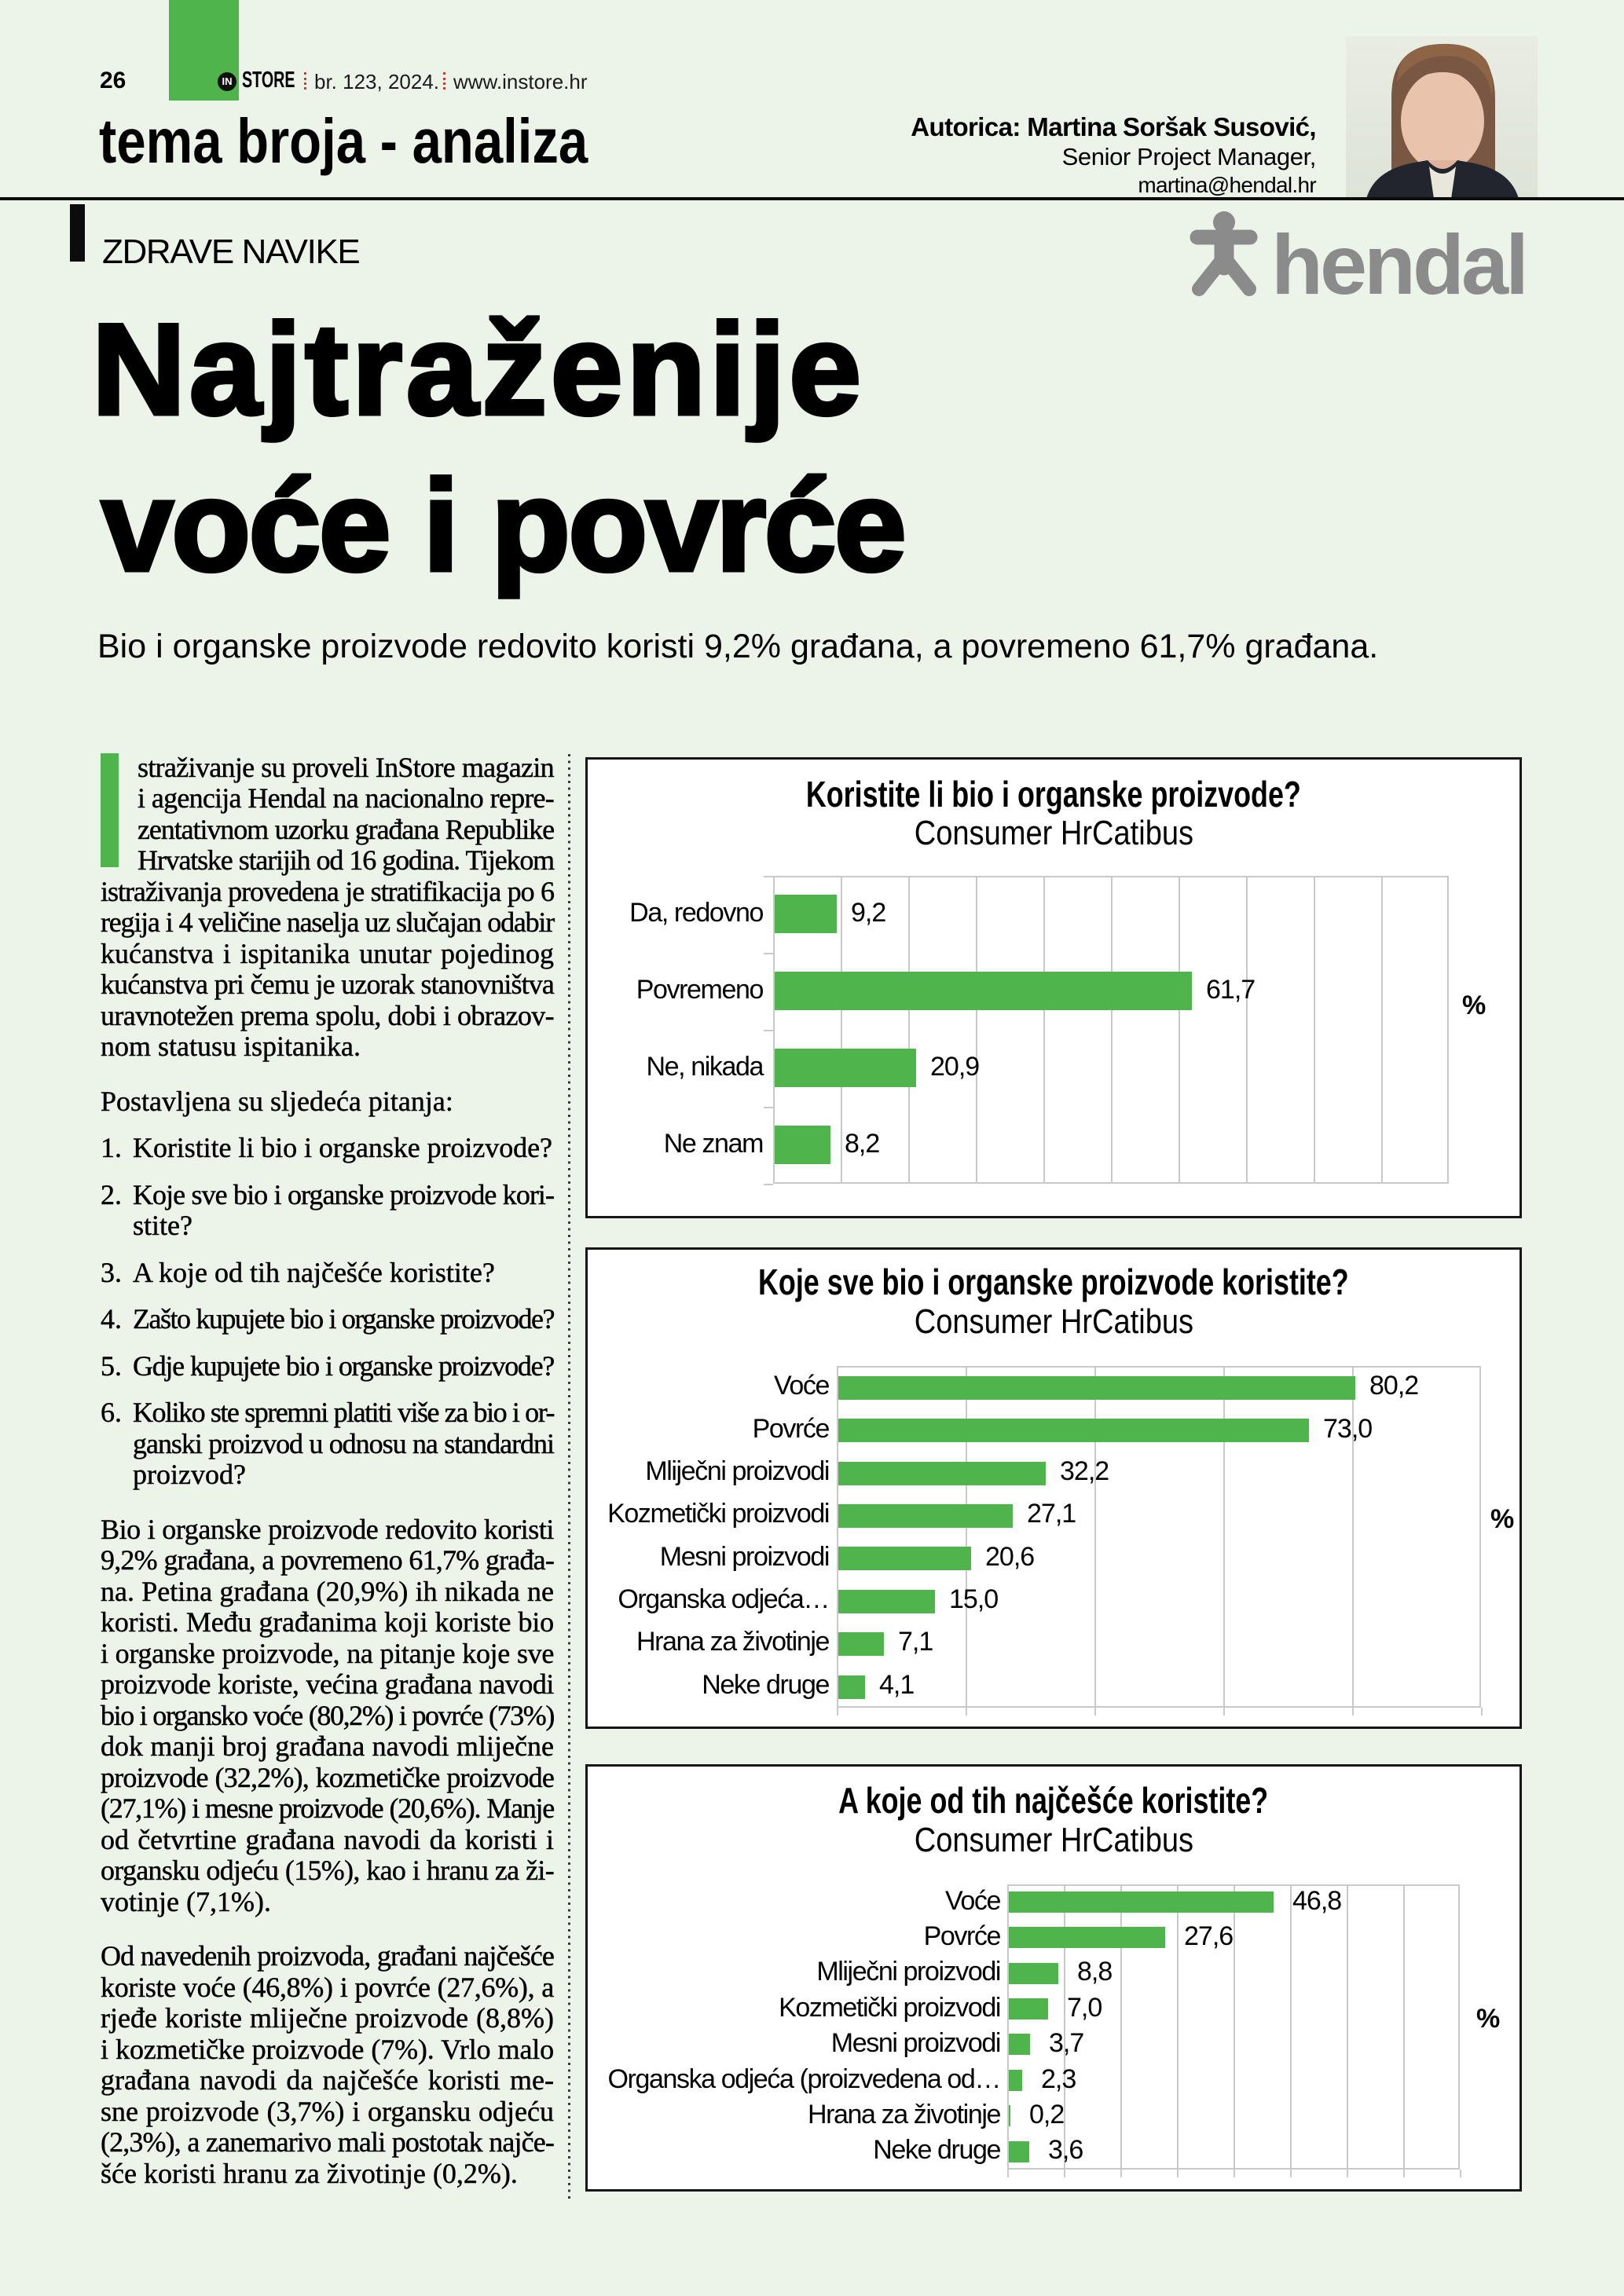 This screenshot has height=2296, width=1624. What do you see at coordinates (1399, 259) in the screenshot?
I see `svg-text: hendal` at bounding box center [1399, 259].